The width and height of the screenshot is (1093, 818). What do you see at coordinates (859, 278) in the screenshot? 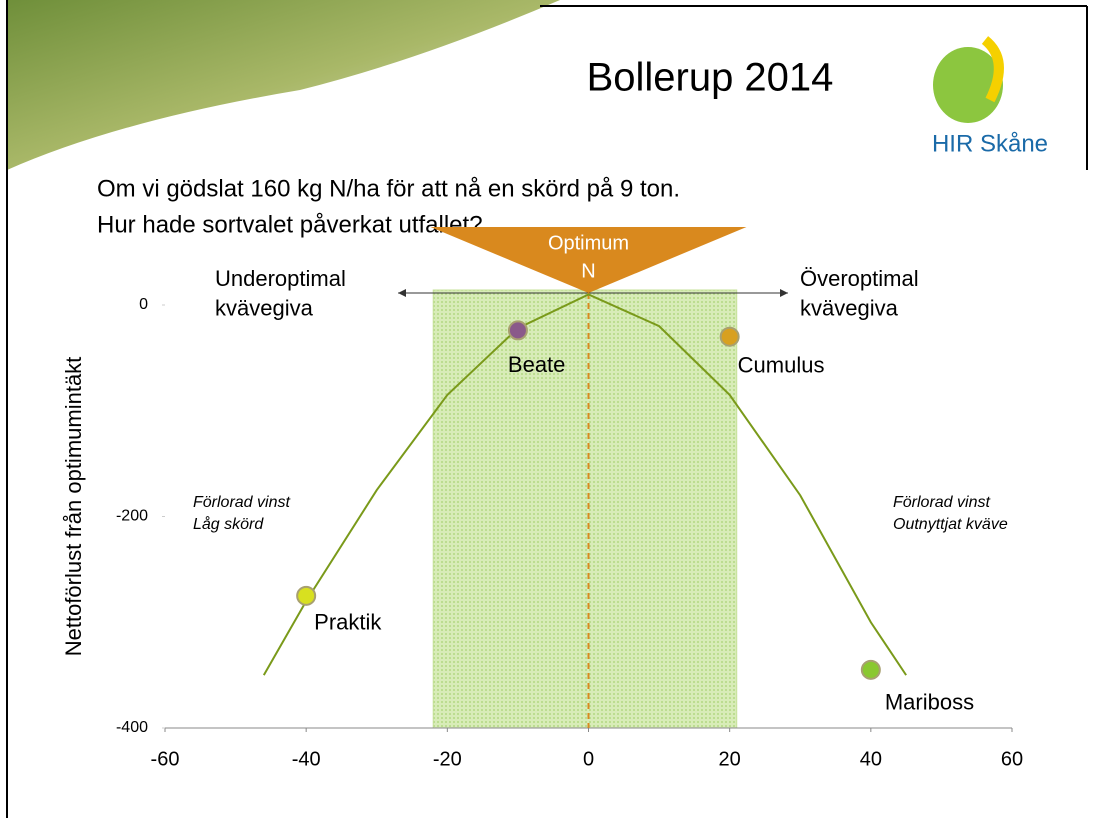
I see `annotation: Överoptimal` at bounding box center [859, 278].